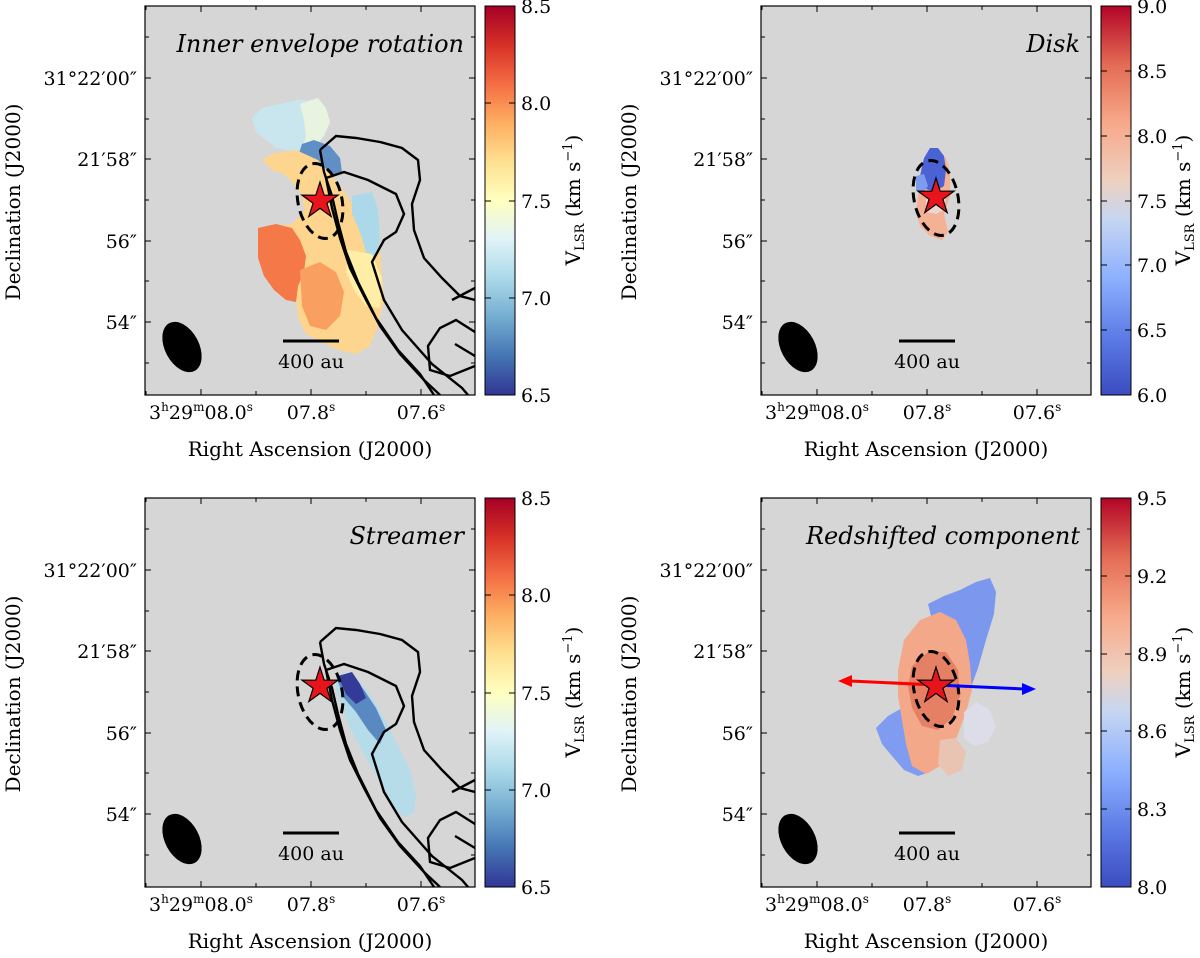 Image resolution: width=1200 pixels, height=958 pixels. I want to click on emission-blue, so click(933, 170).